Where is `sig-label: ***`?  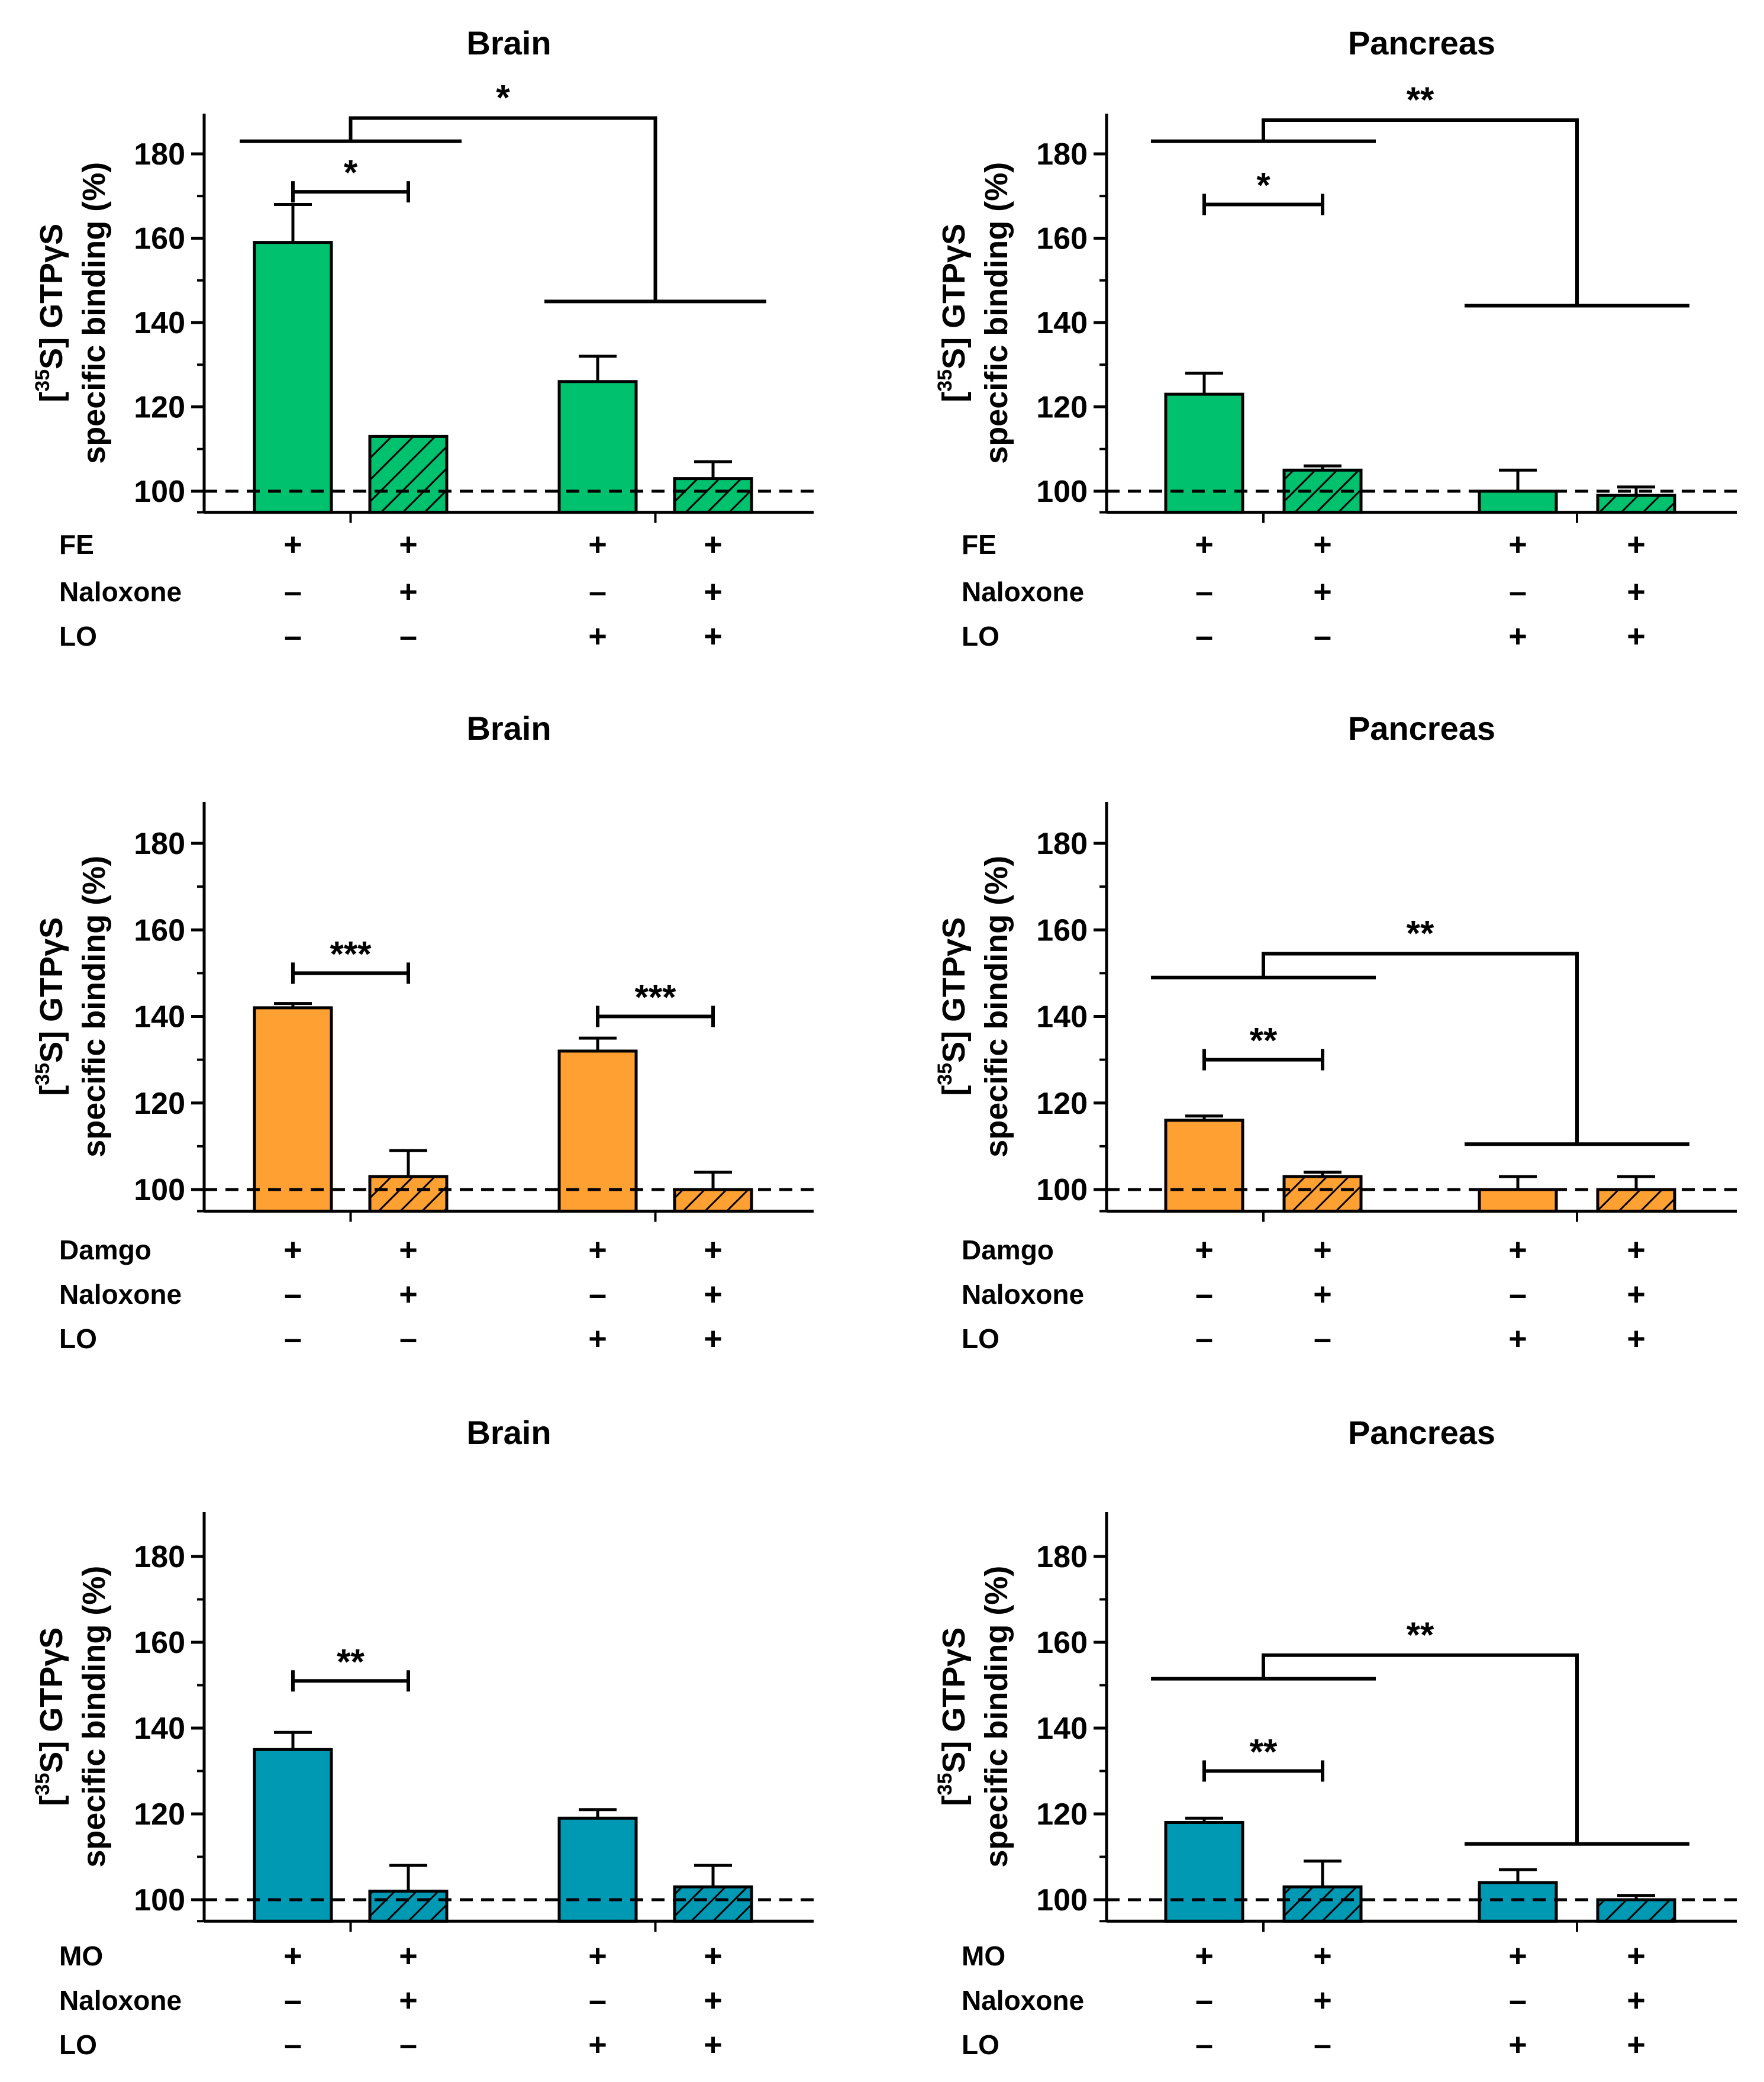 sig-label: *** is located at coordinates (351, 954).